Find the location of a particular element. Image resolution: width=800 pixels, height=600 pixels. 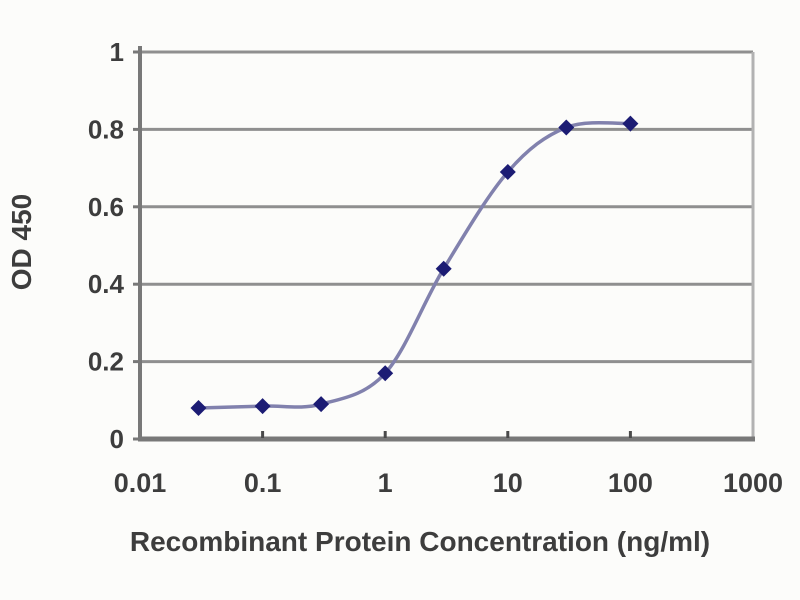

y-tick-label: 0.4 is located at coordinates (106, 284).